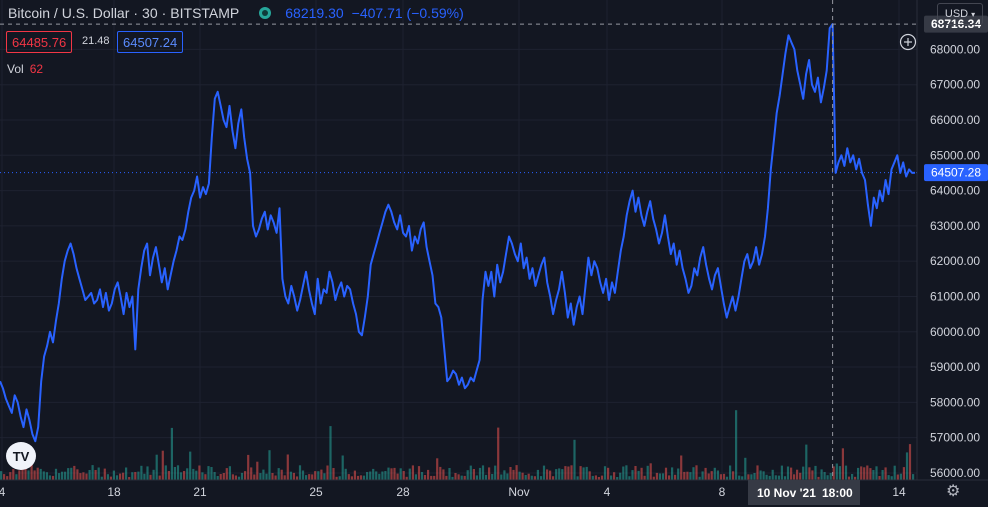 The width and height of the screenshot is (988, 507). What do you see at coordinates (205, 13) in the screenshot?
I see `exchange-label: BITSTAMP` at bounding box center [205, 13].